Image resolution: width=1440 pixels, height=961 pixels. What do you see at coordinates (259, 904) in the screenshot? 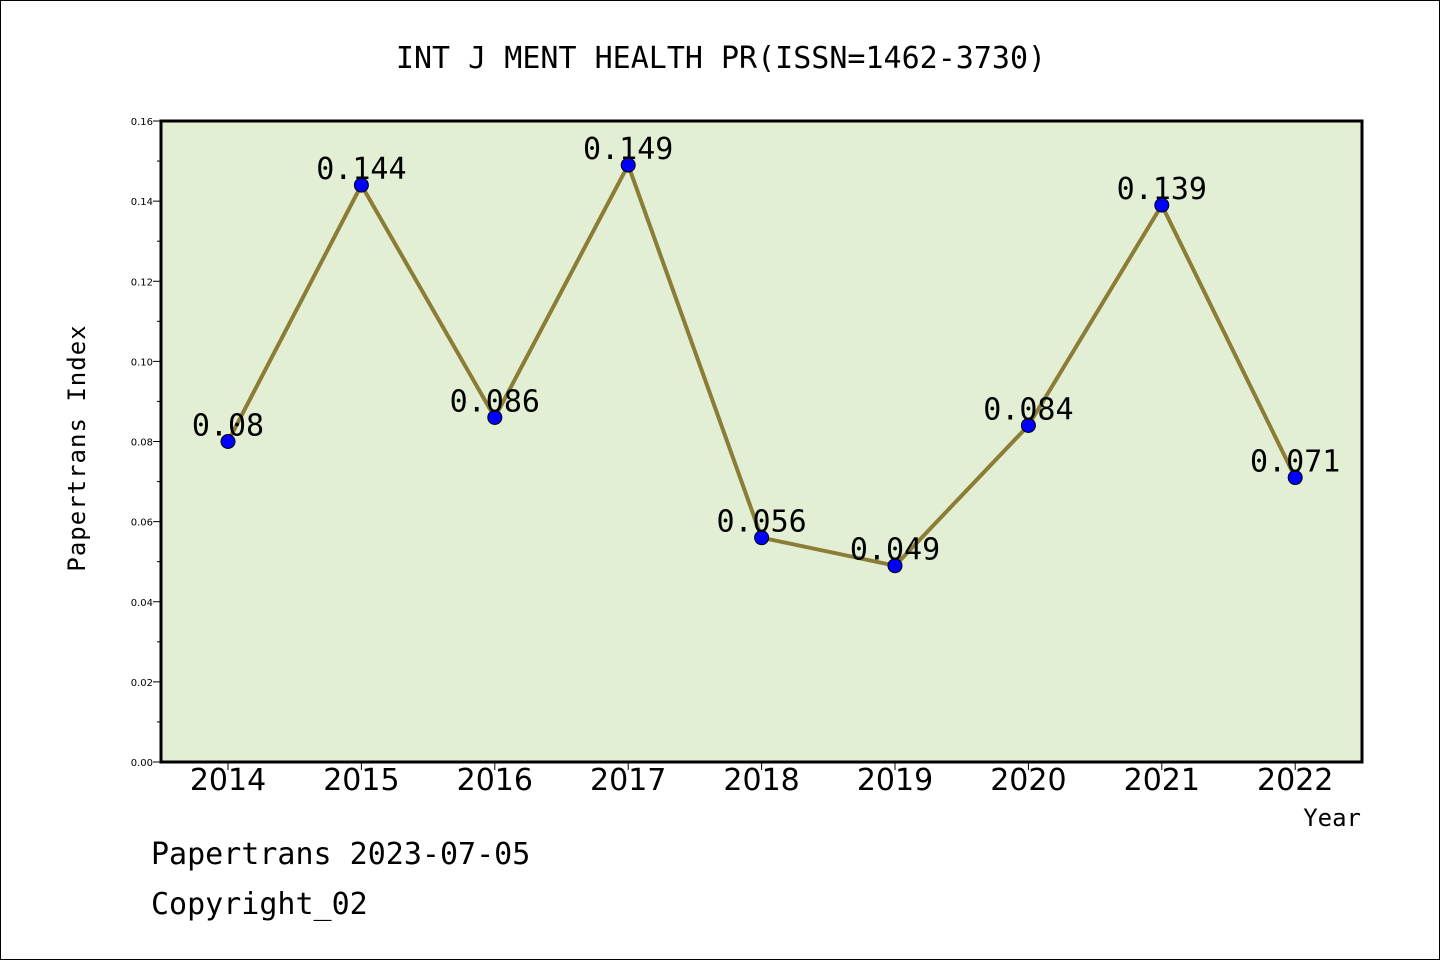
I see `footer-copyright: Copyright_02` at bounding box center [259, 904].